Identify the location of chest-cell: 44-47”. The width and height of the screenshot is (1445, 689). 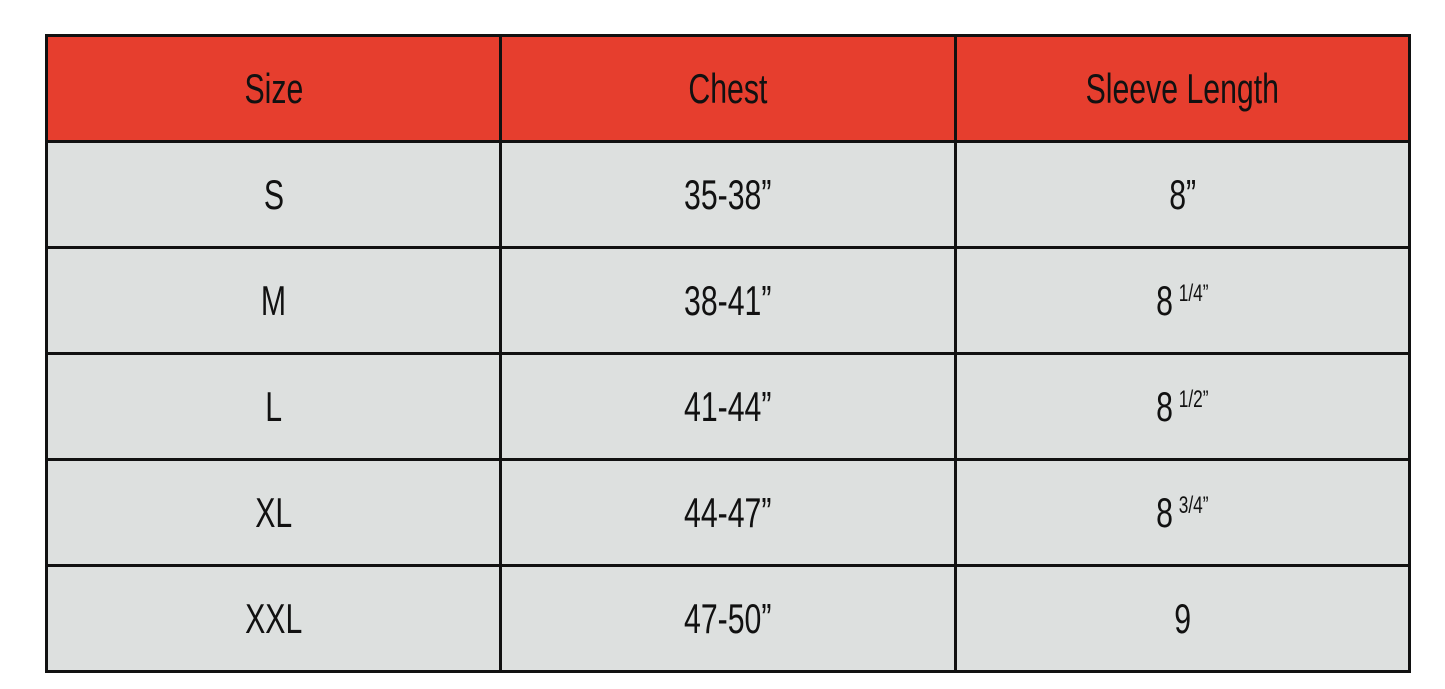
(728, 512).